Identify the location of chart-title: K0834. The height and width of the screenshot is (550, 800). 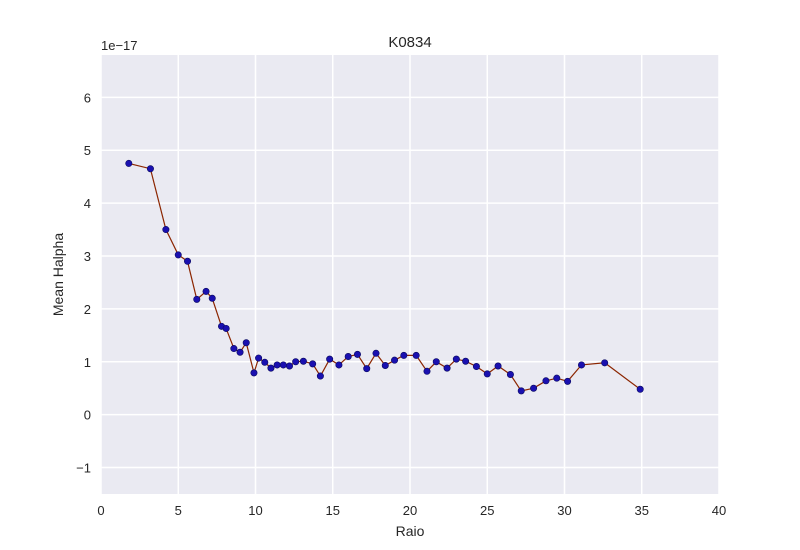
(409, 42).